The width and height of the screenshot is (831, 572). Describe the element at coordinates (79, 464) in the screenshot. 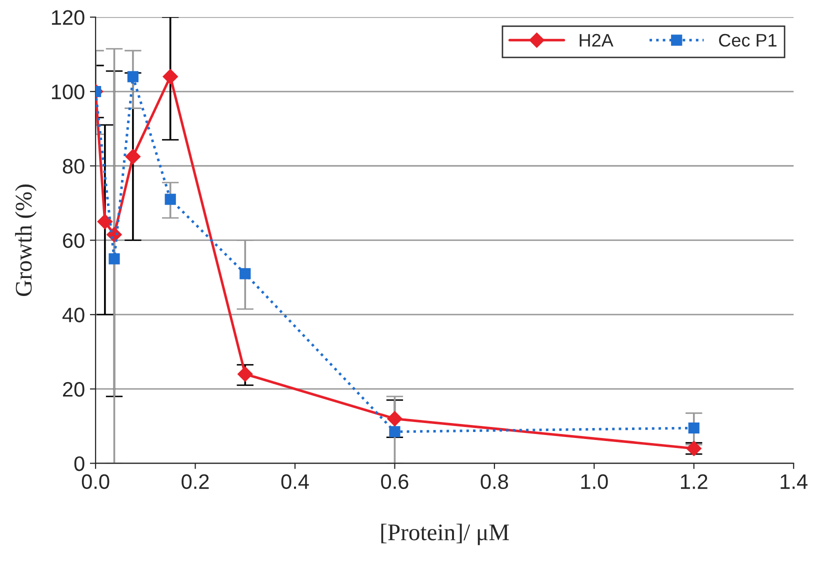

I see `y-tick-label: 0` at that location.